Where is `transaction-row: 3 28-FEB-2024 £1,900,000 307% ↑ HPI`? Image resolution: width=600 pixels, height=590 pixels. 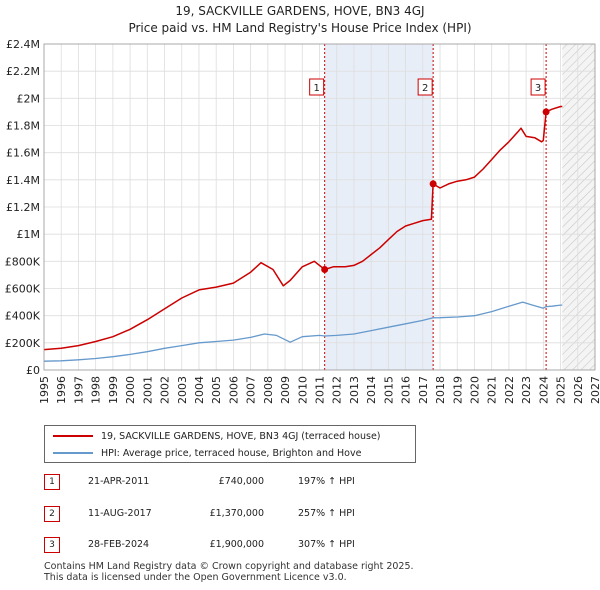 transaction-row: 3 28-FEB-2024 £1,900,000 307% ↑ HPI is located at coordinates (254, 546).